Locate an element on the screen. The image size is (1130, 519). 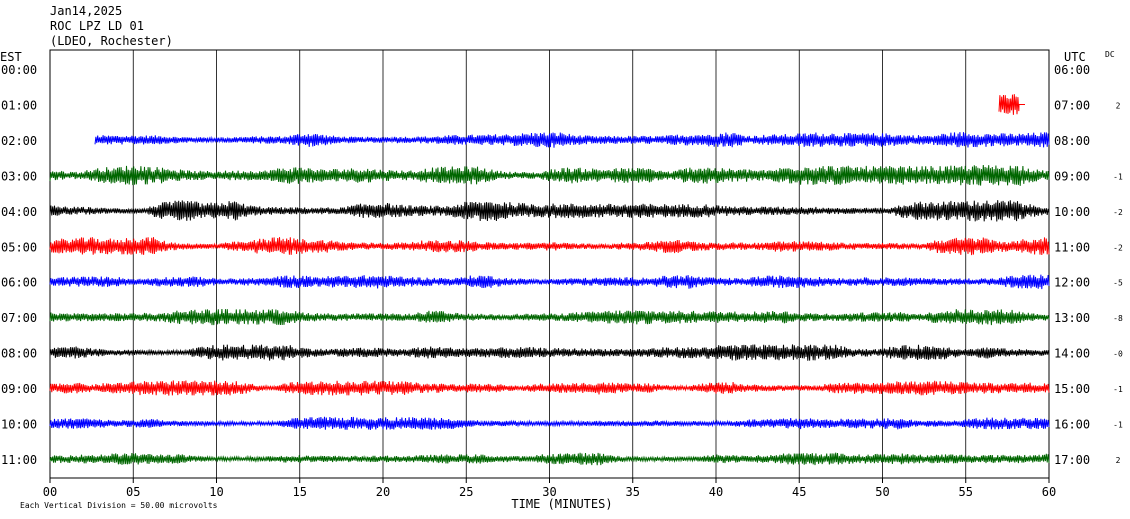
row-utc-label: 07:00 is located at coordinates (1072, 105).